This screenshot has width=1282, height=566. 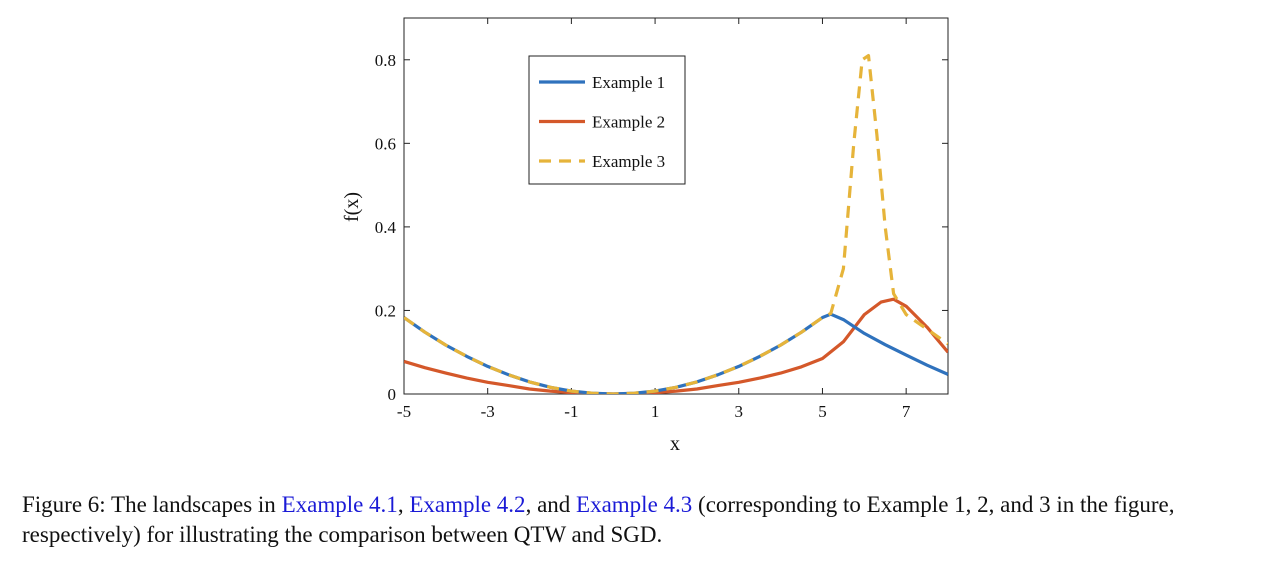 What do you see at coordinates (675, 444) in the screenshot?
I see `x-axis-label: x` at bounding box center [675, 444].